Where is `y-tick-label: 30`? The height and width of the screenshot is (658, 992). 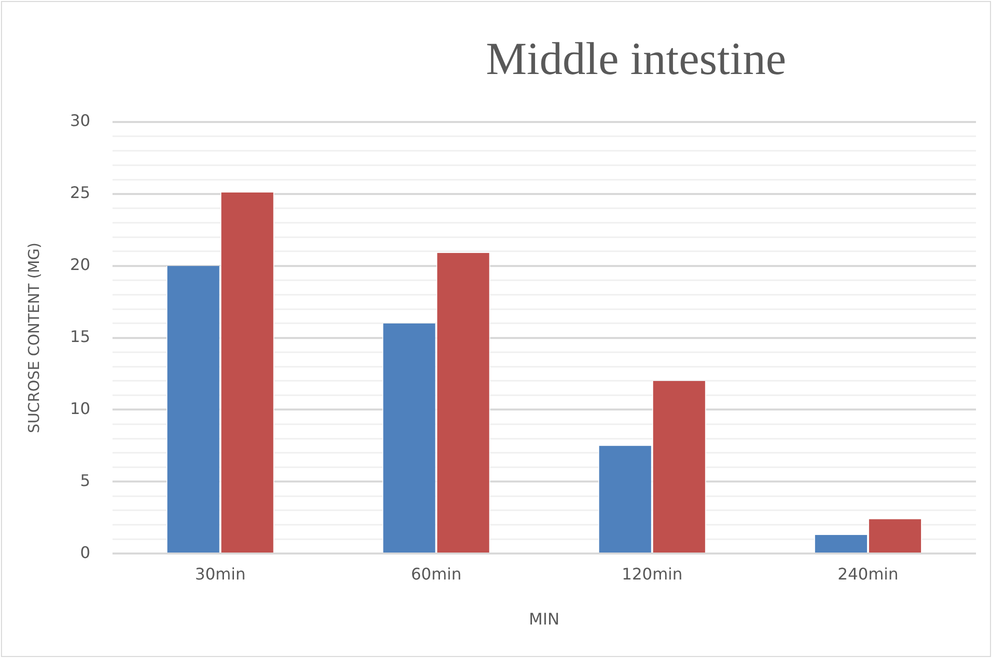 y-tick-label: 30 is located at coordinates (80, 120).